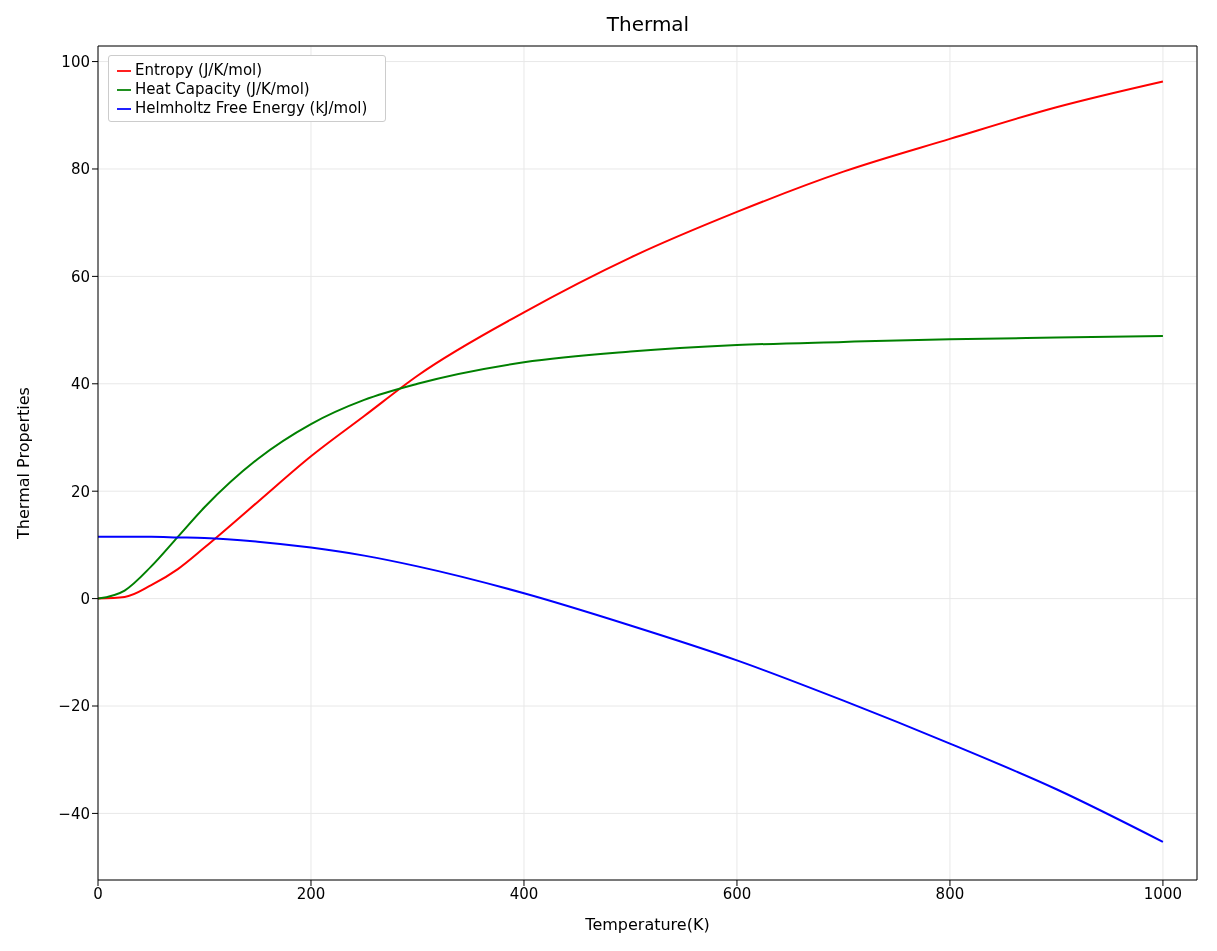 This screenshot has height=951, width=1217. What do you see at coordinates (75, 61) in the screenshot?
I see `y-tick-label: 100` at bounding box center [75, 61].